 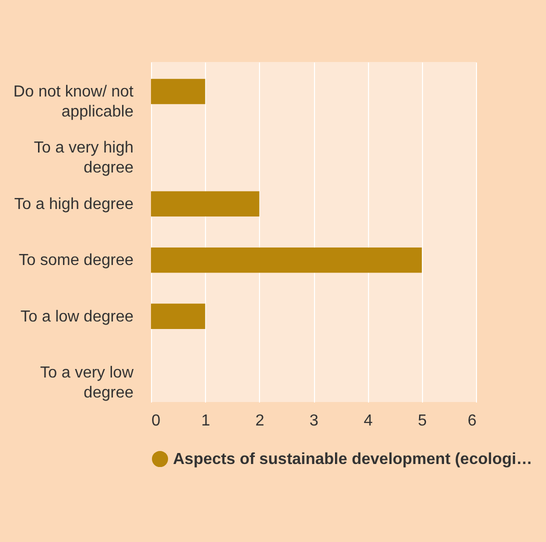 I want to click on x-tick-label: 5, so click(x=422, y=421).